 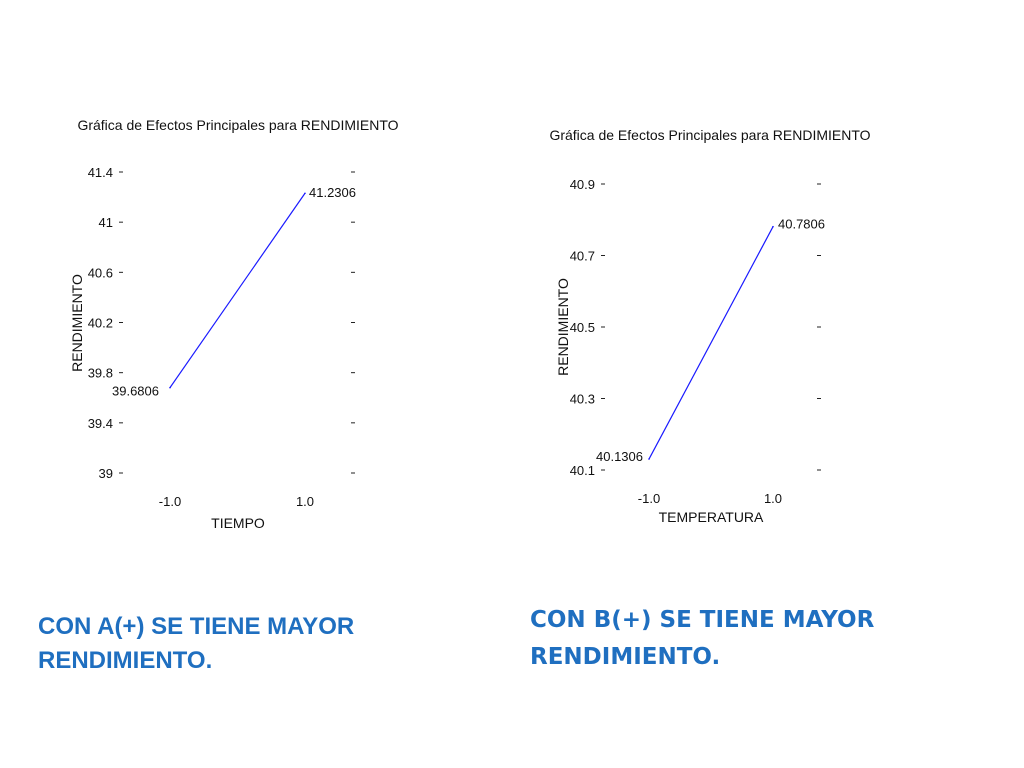 I want to click on y-tick-label: 41, so click(x=106, y=222).